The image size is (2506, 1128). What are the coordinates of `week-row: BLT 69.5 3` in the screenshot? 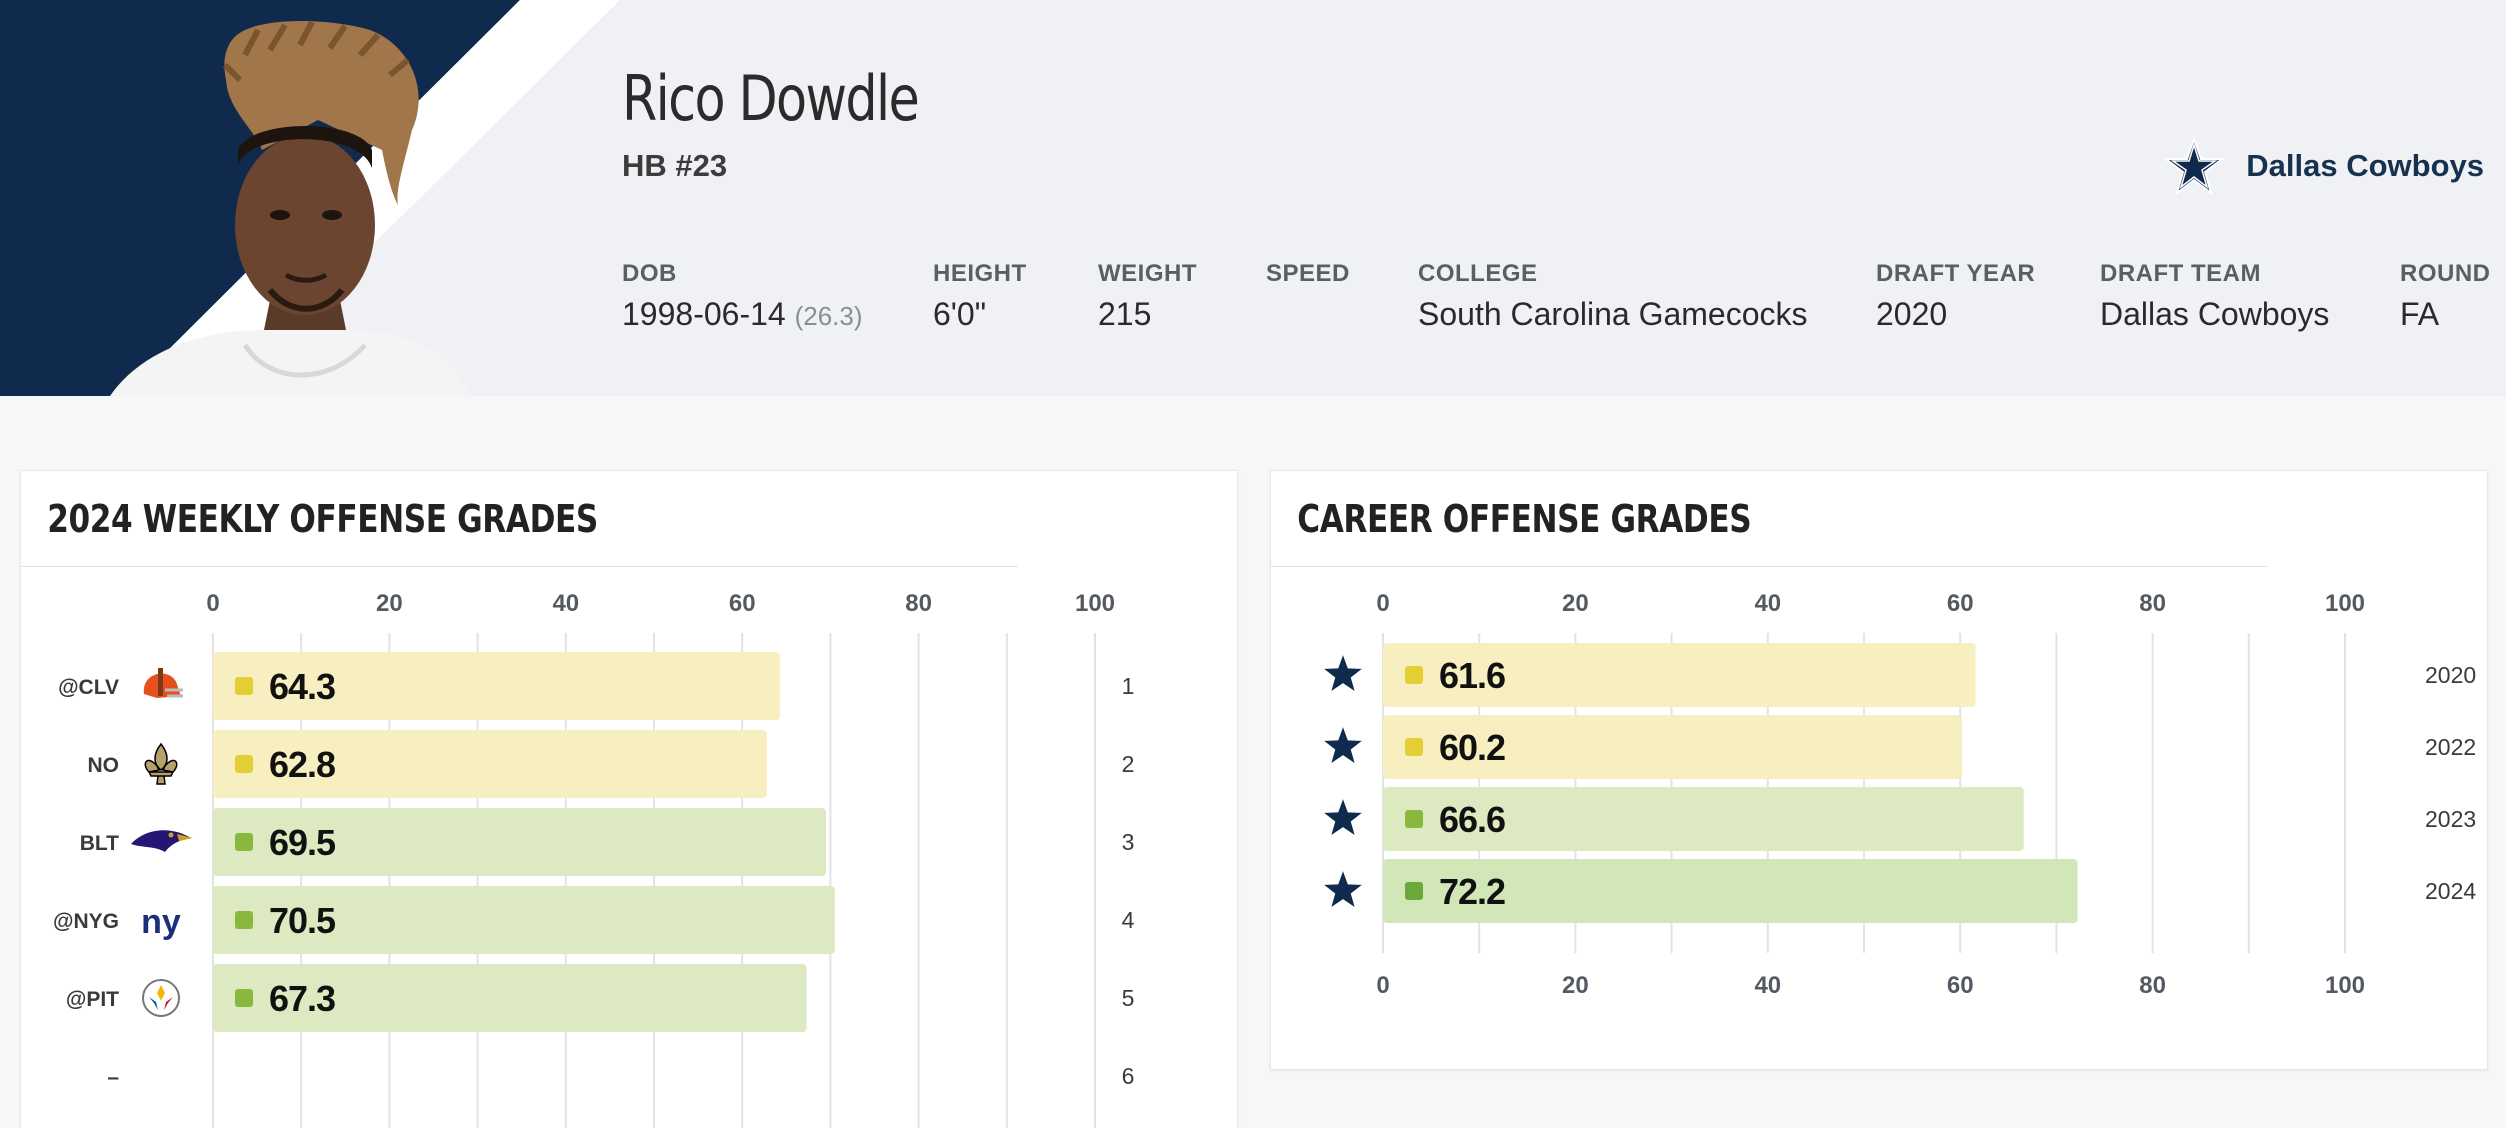 It's located at (607, 842).